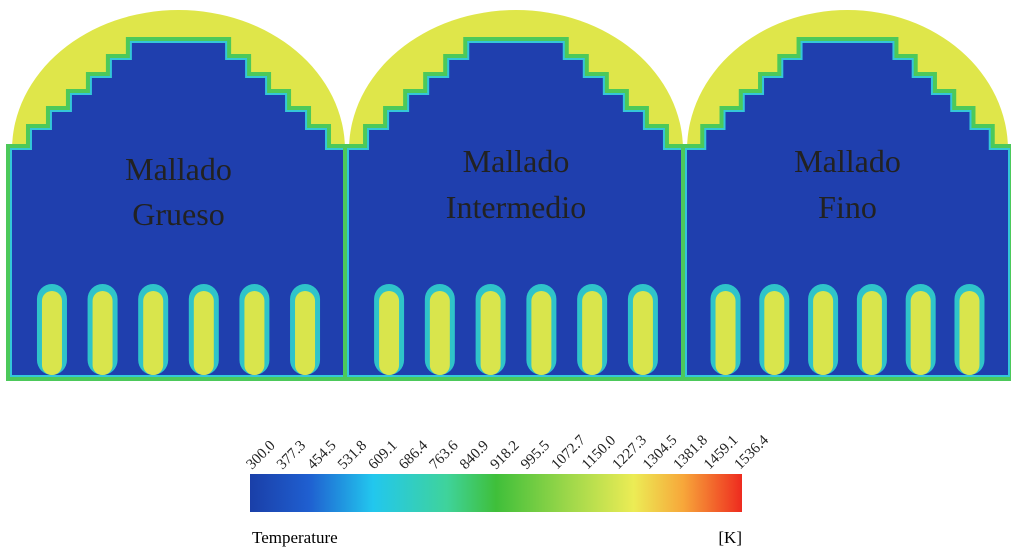 Image resolution: width=1011 pixels, height=552 pixels. What do you see at coordinates (516, 207) in the screenshot?
I see `panel-label: Intermedio` at bounding box center [516, 207].